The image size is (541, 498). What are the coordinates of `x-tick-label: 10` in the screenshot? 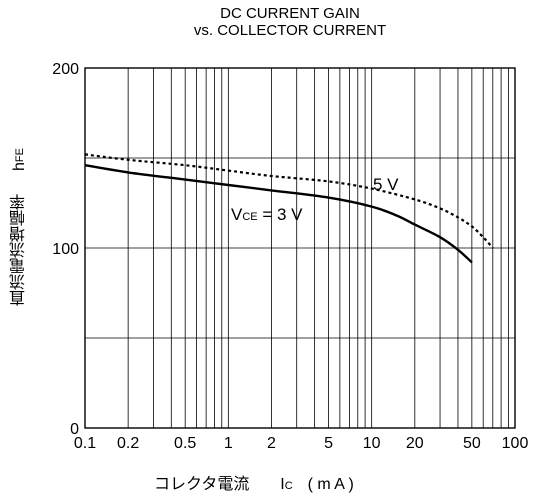 It's located at (372, 443).